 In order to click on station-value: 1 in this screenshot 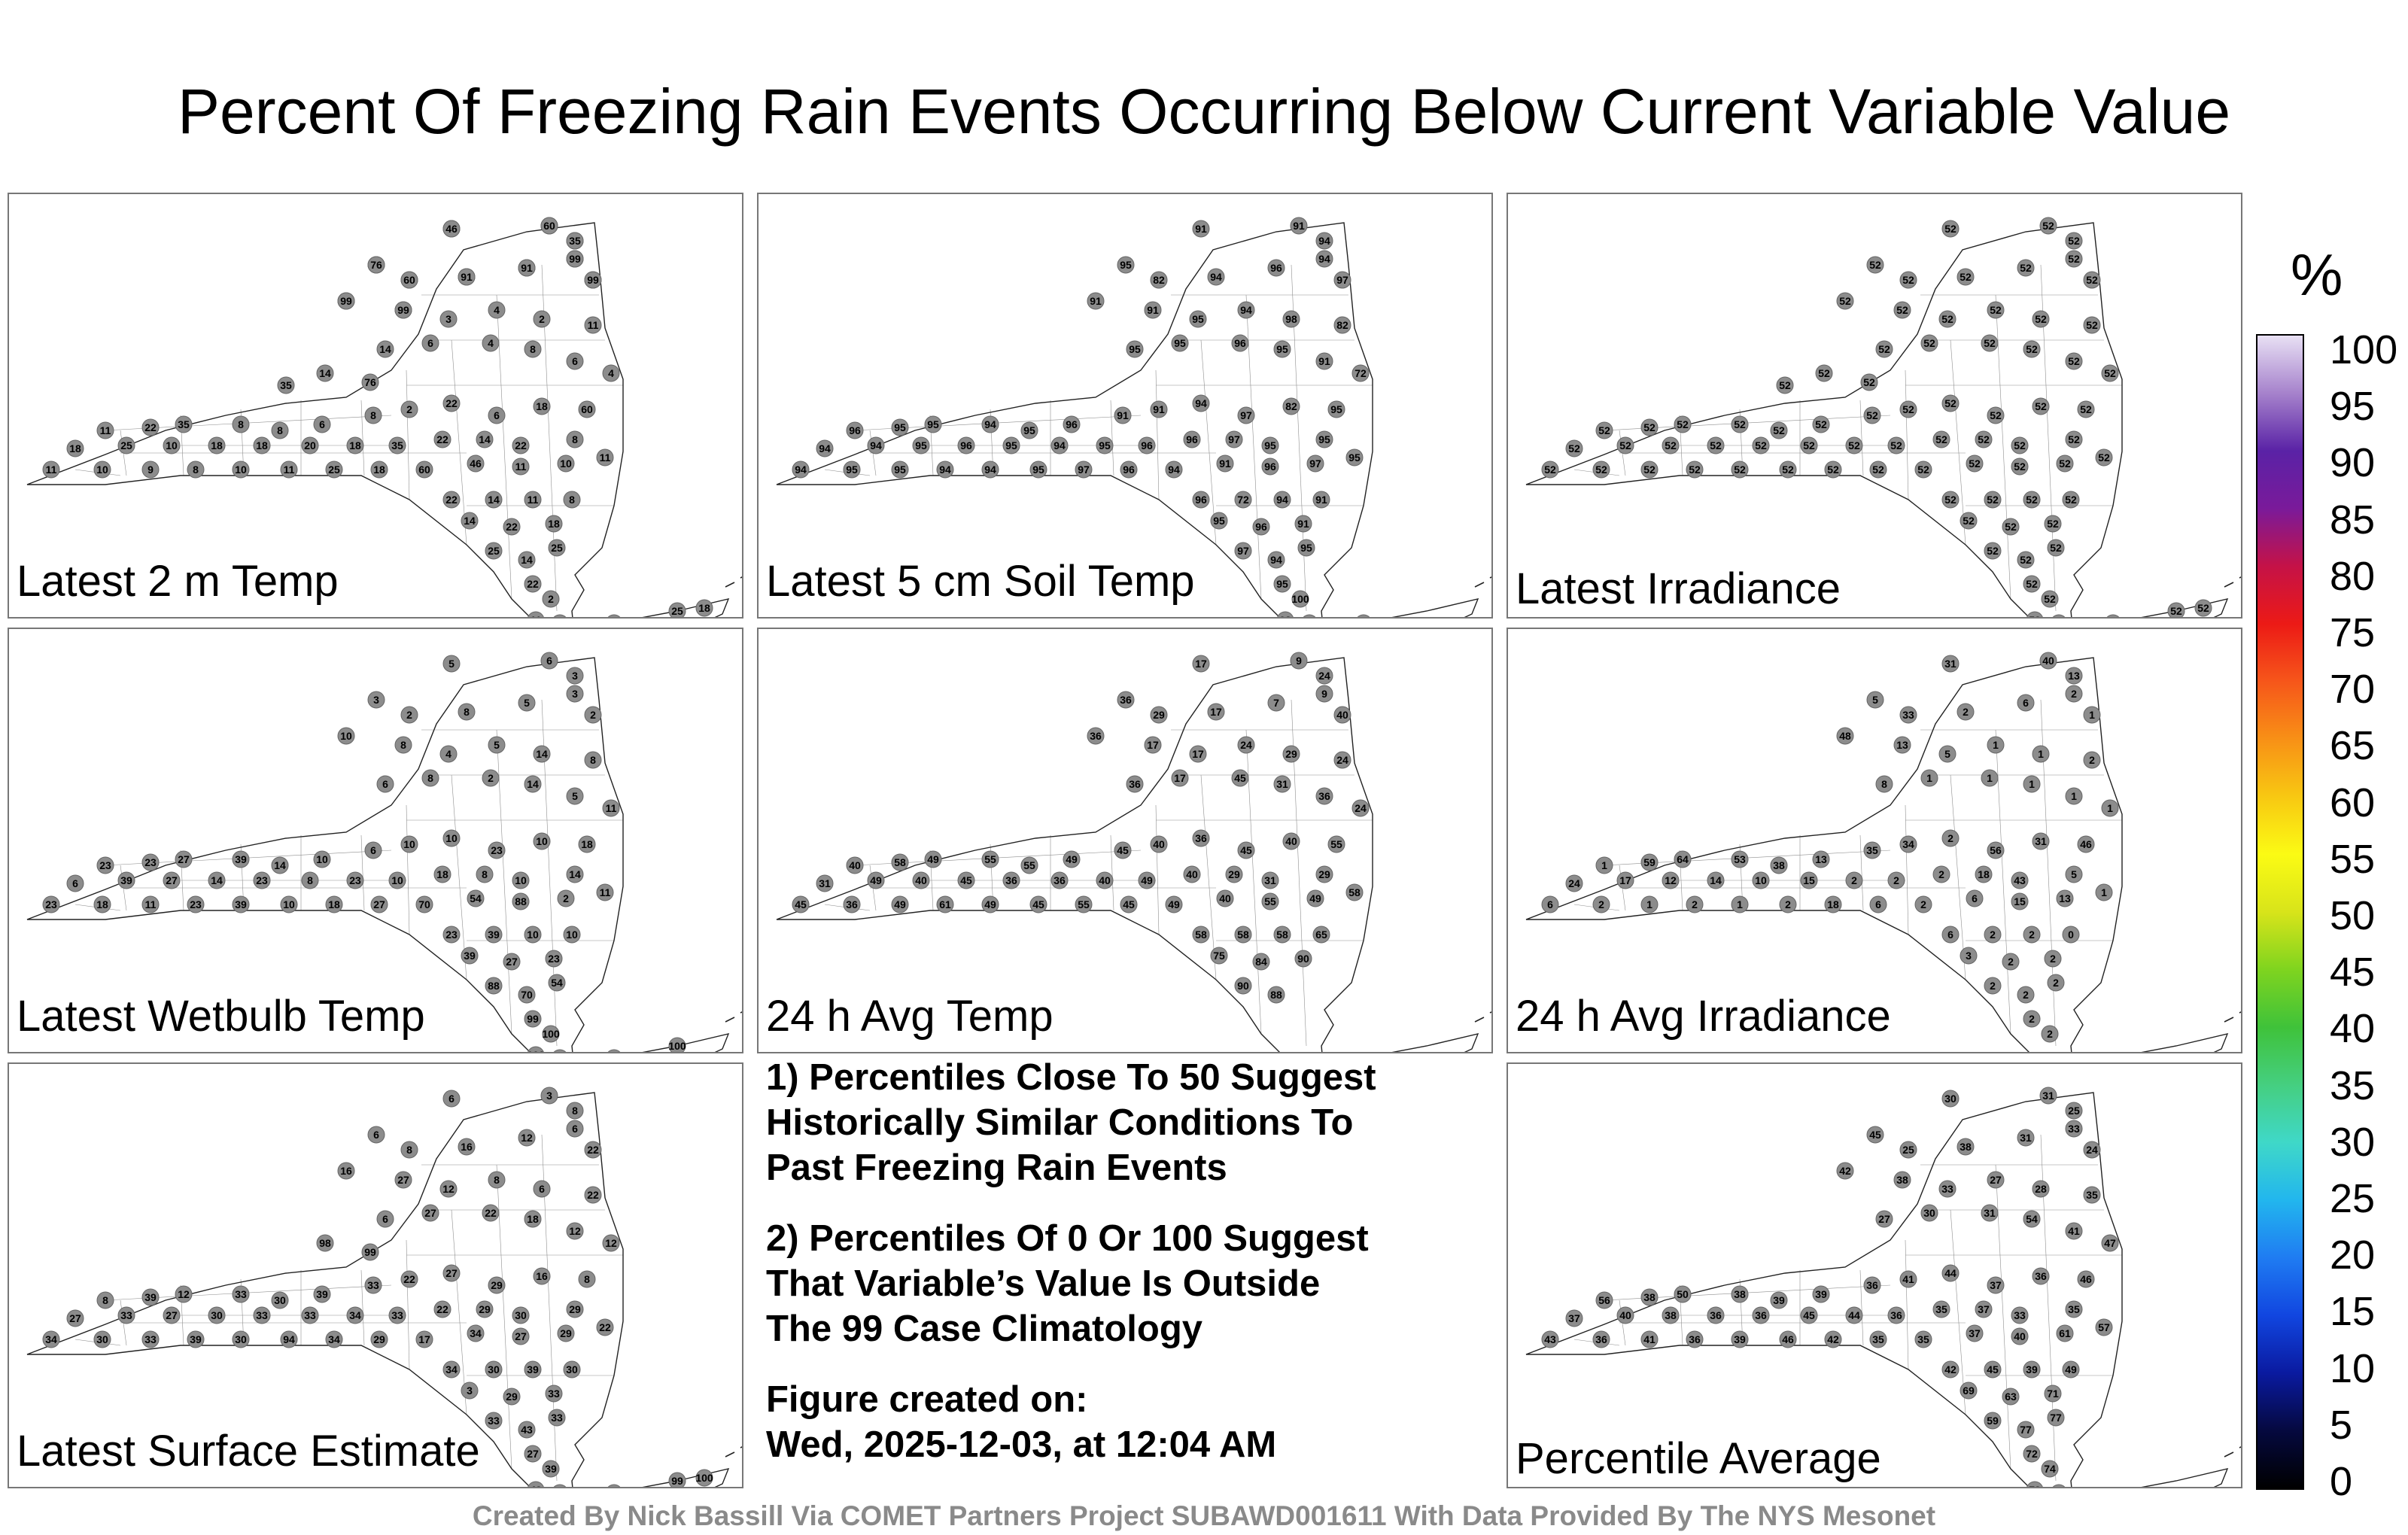, I will do `click(1996, 745)`.